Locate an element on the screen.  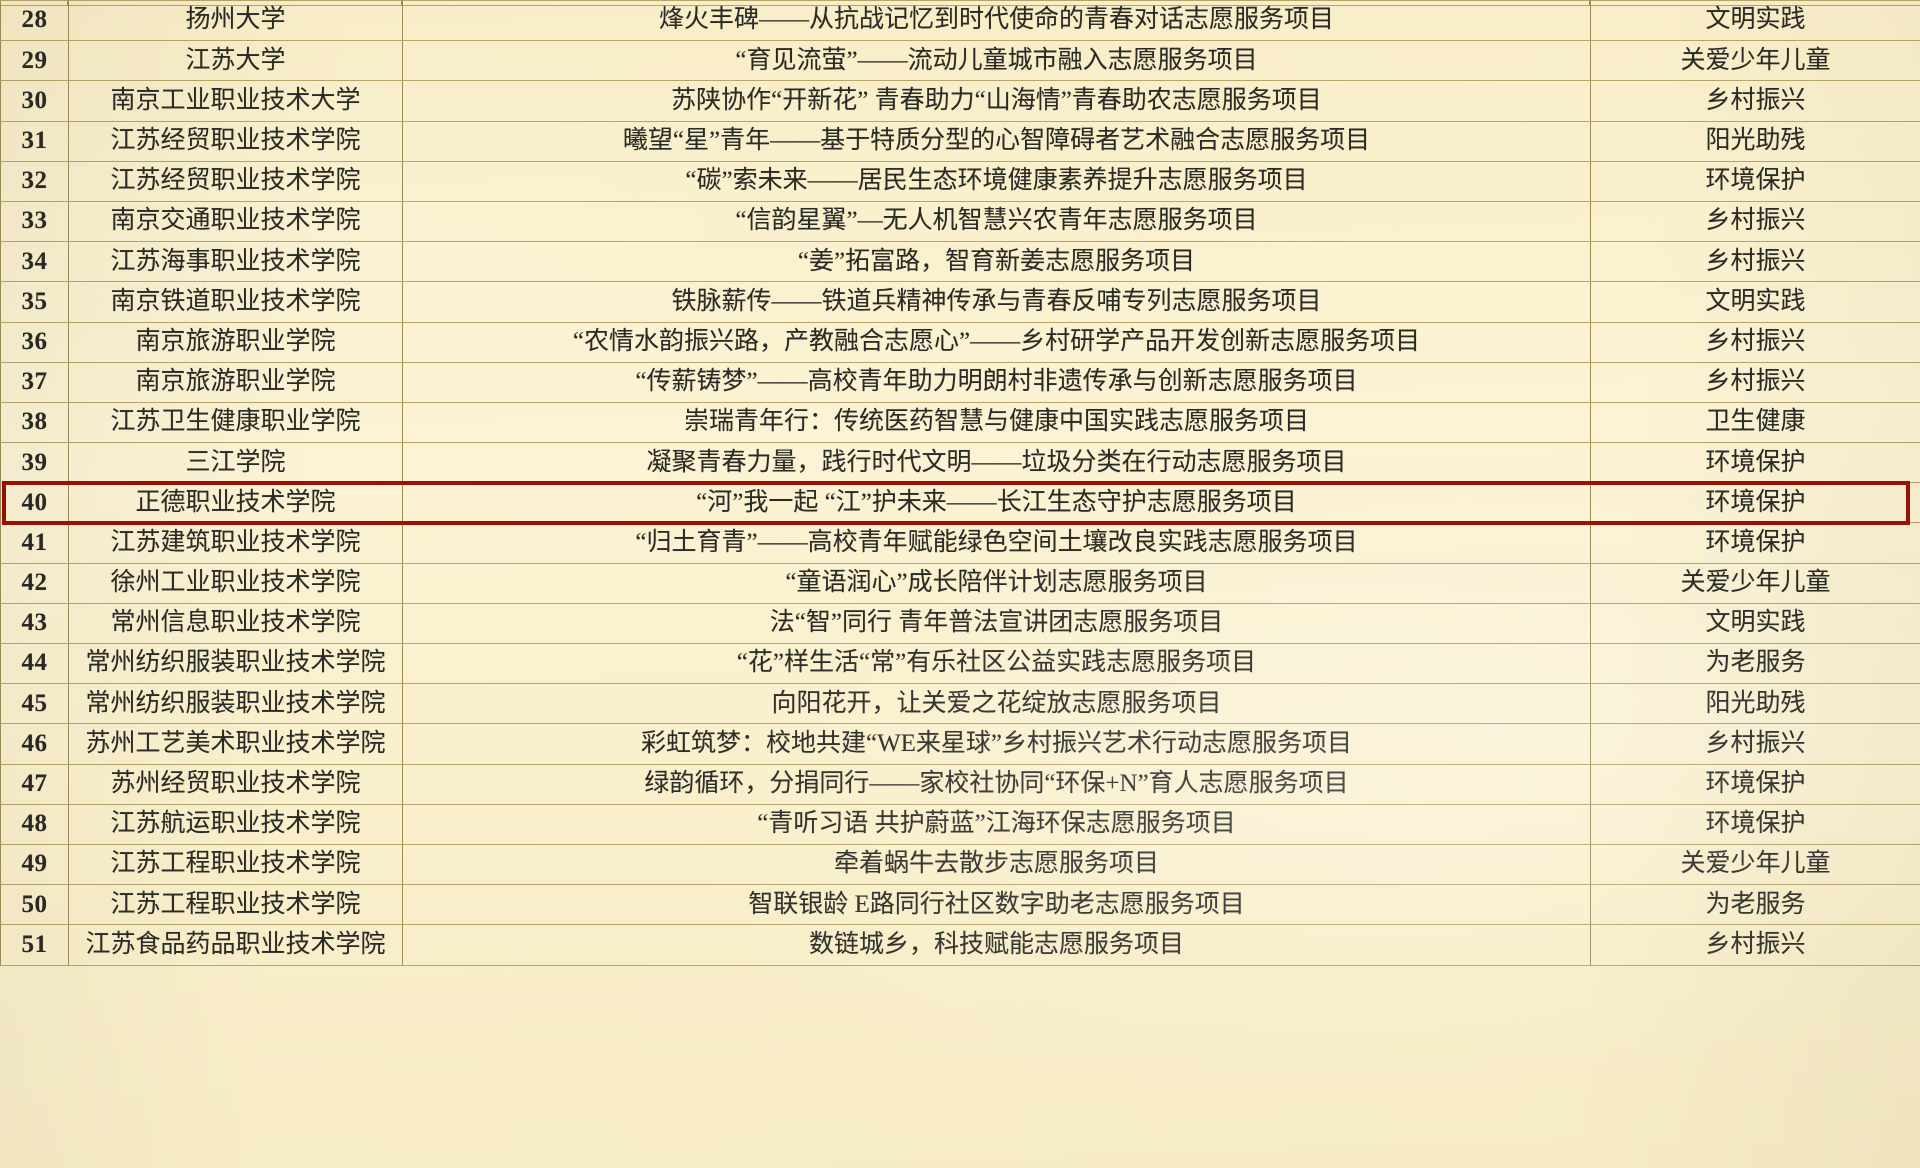
rank-cell: 30 is located at coordinates (34, 101).